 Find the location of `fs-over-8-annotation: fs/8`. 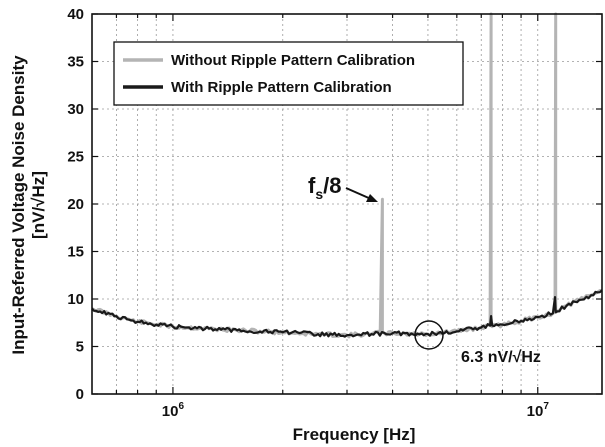

fs-over-8-annotation: fs/8 is located at coordinates (343, 187).